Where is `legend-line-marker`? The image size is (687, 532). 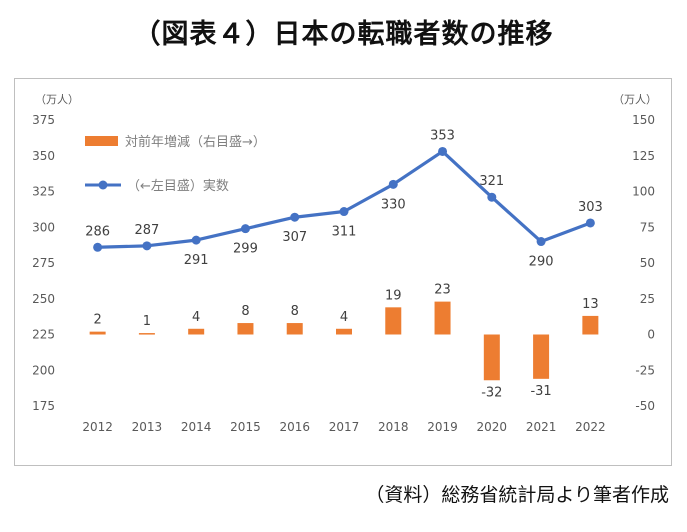 legend-line-marker is located at coordinates (103, 185).